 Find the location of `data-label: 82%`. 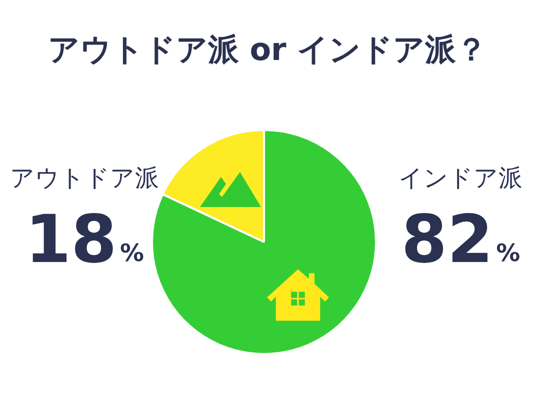

data-label: 82% is located at coordinates (460, 239).